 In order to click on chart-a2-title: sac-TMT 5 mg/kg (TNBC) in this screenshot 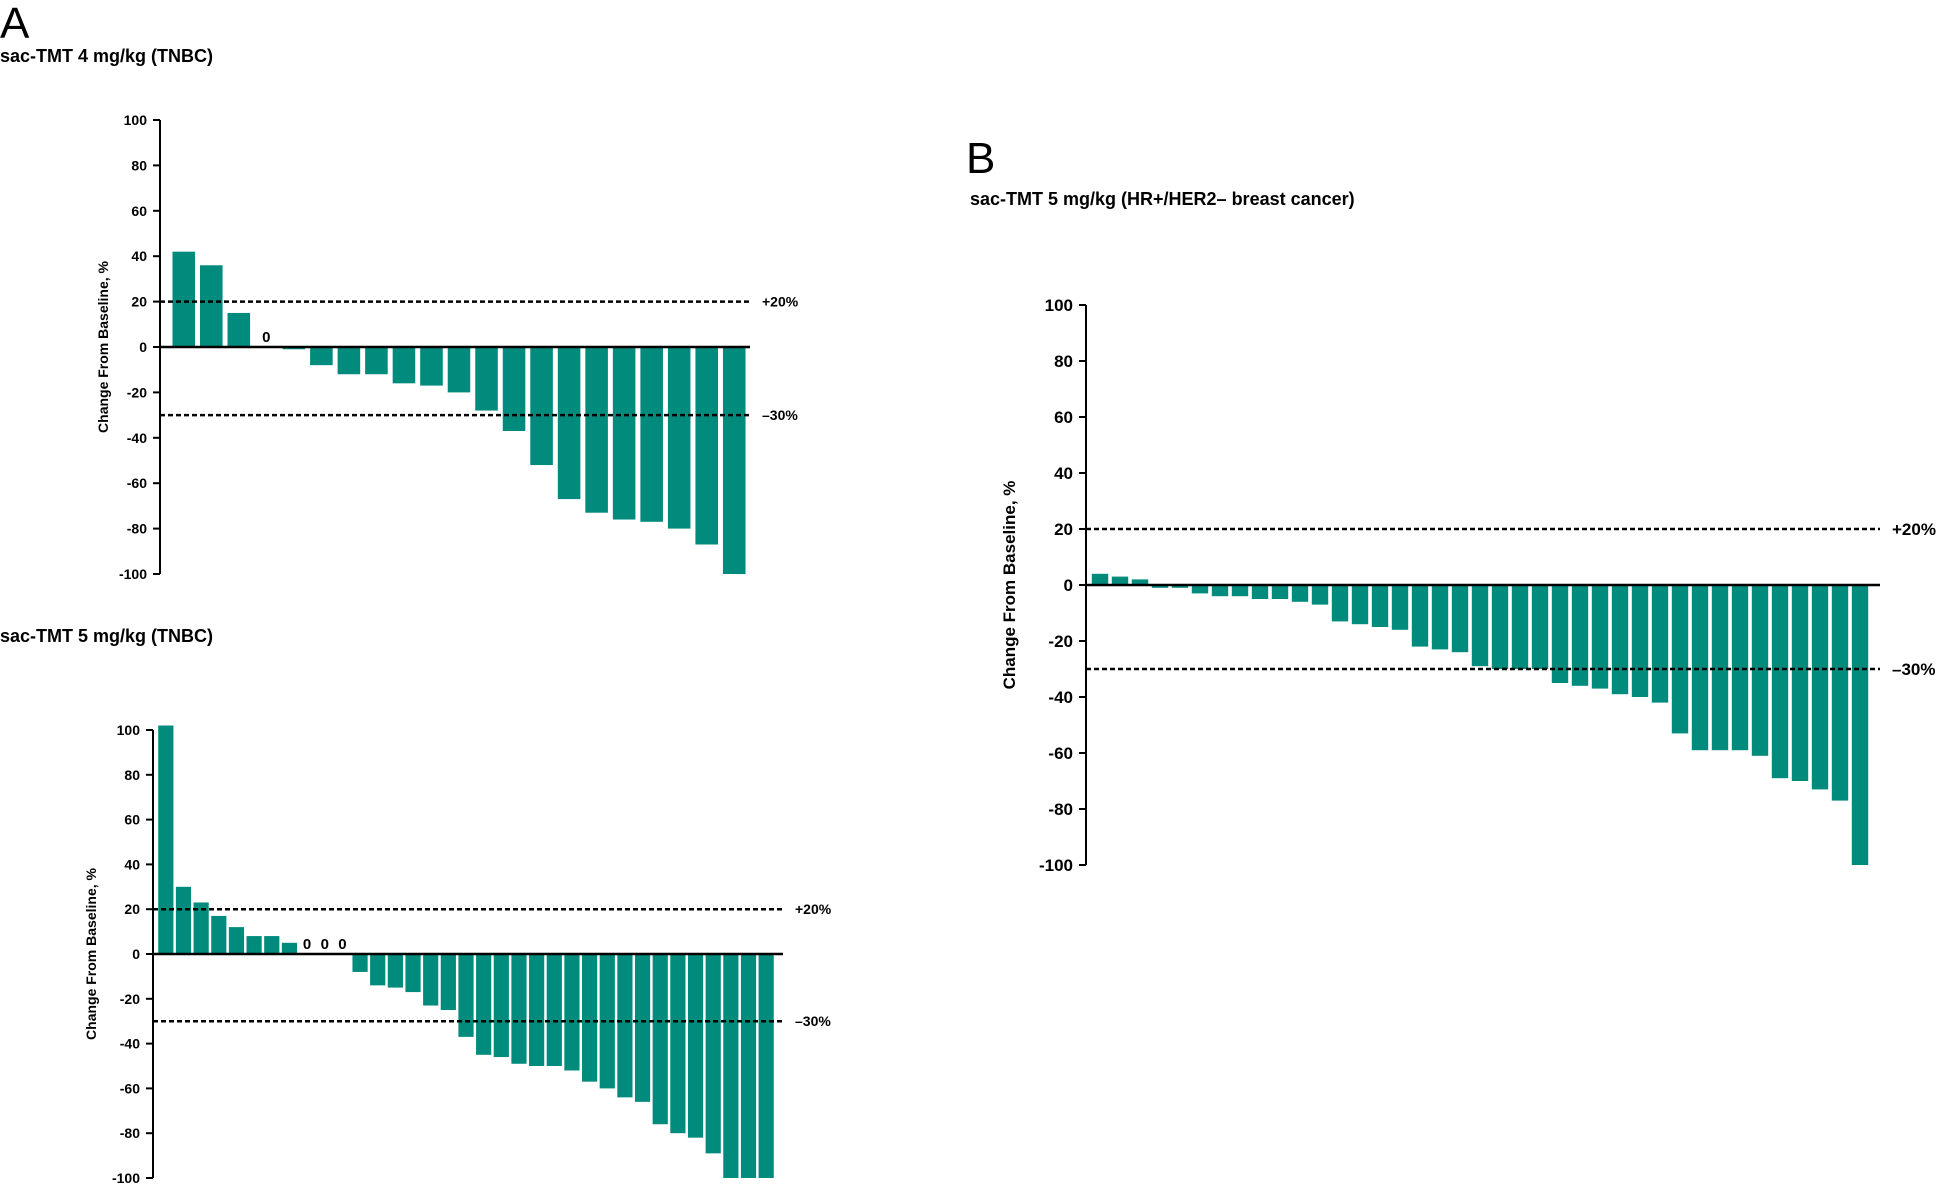, I will do `click(107, 636)`.